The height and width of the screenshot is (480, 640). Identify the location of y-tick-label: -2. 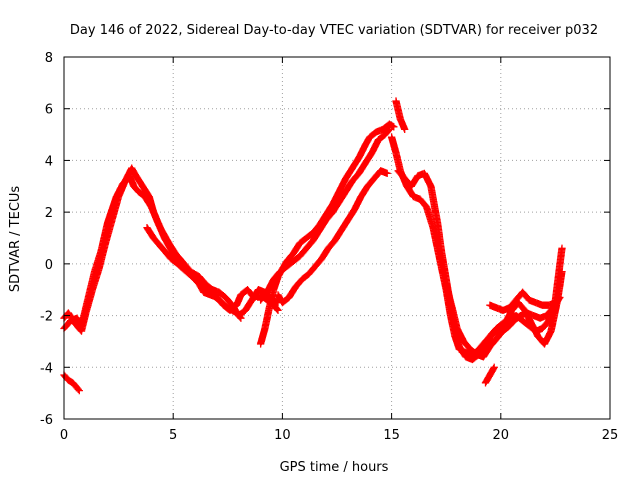
(46, 317).